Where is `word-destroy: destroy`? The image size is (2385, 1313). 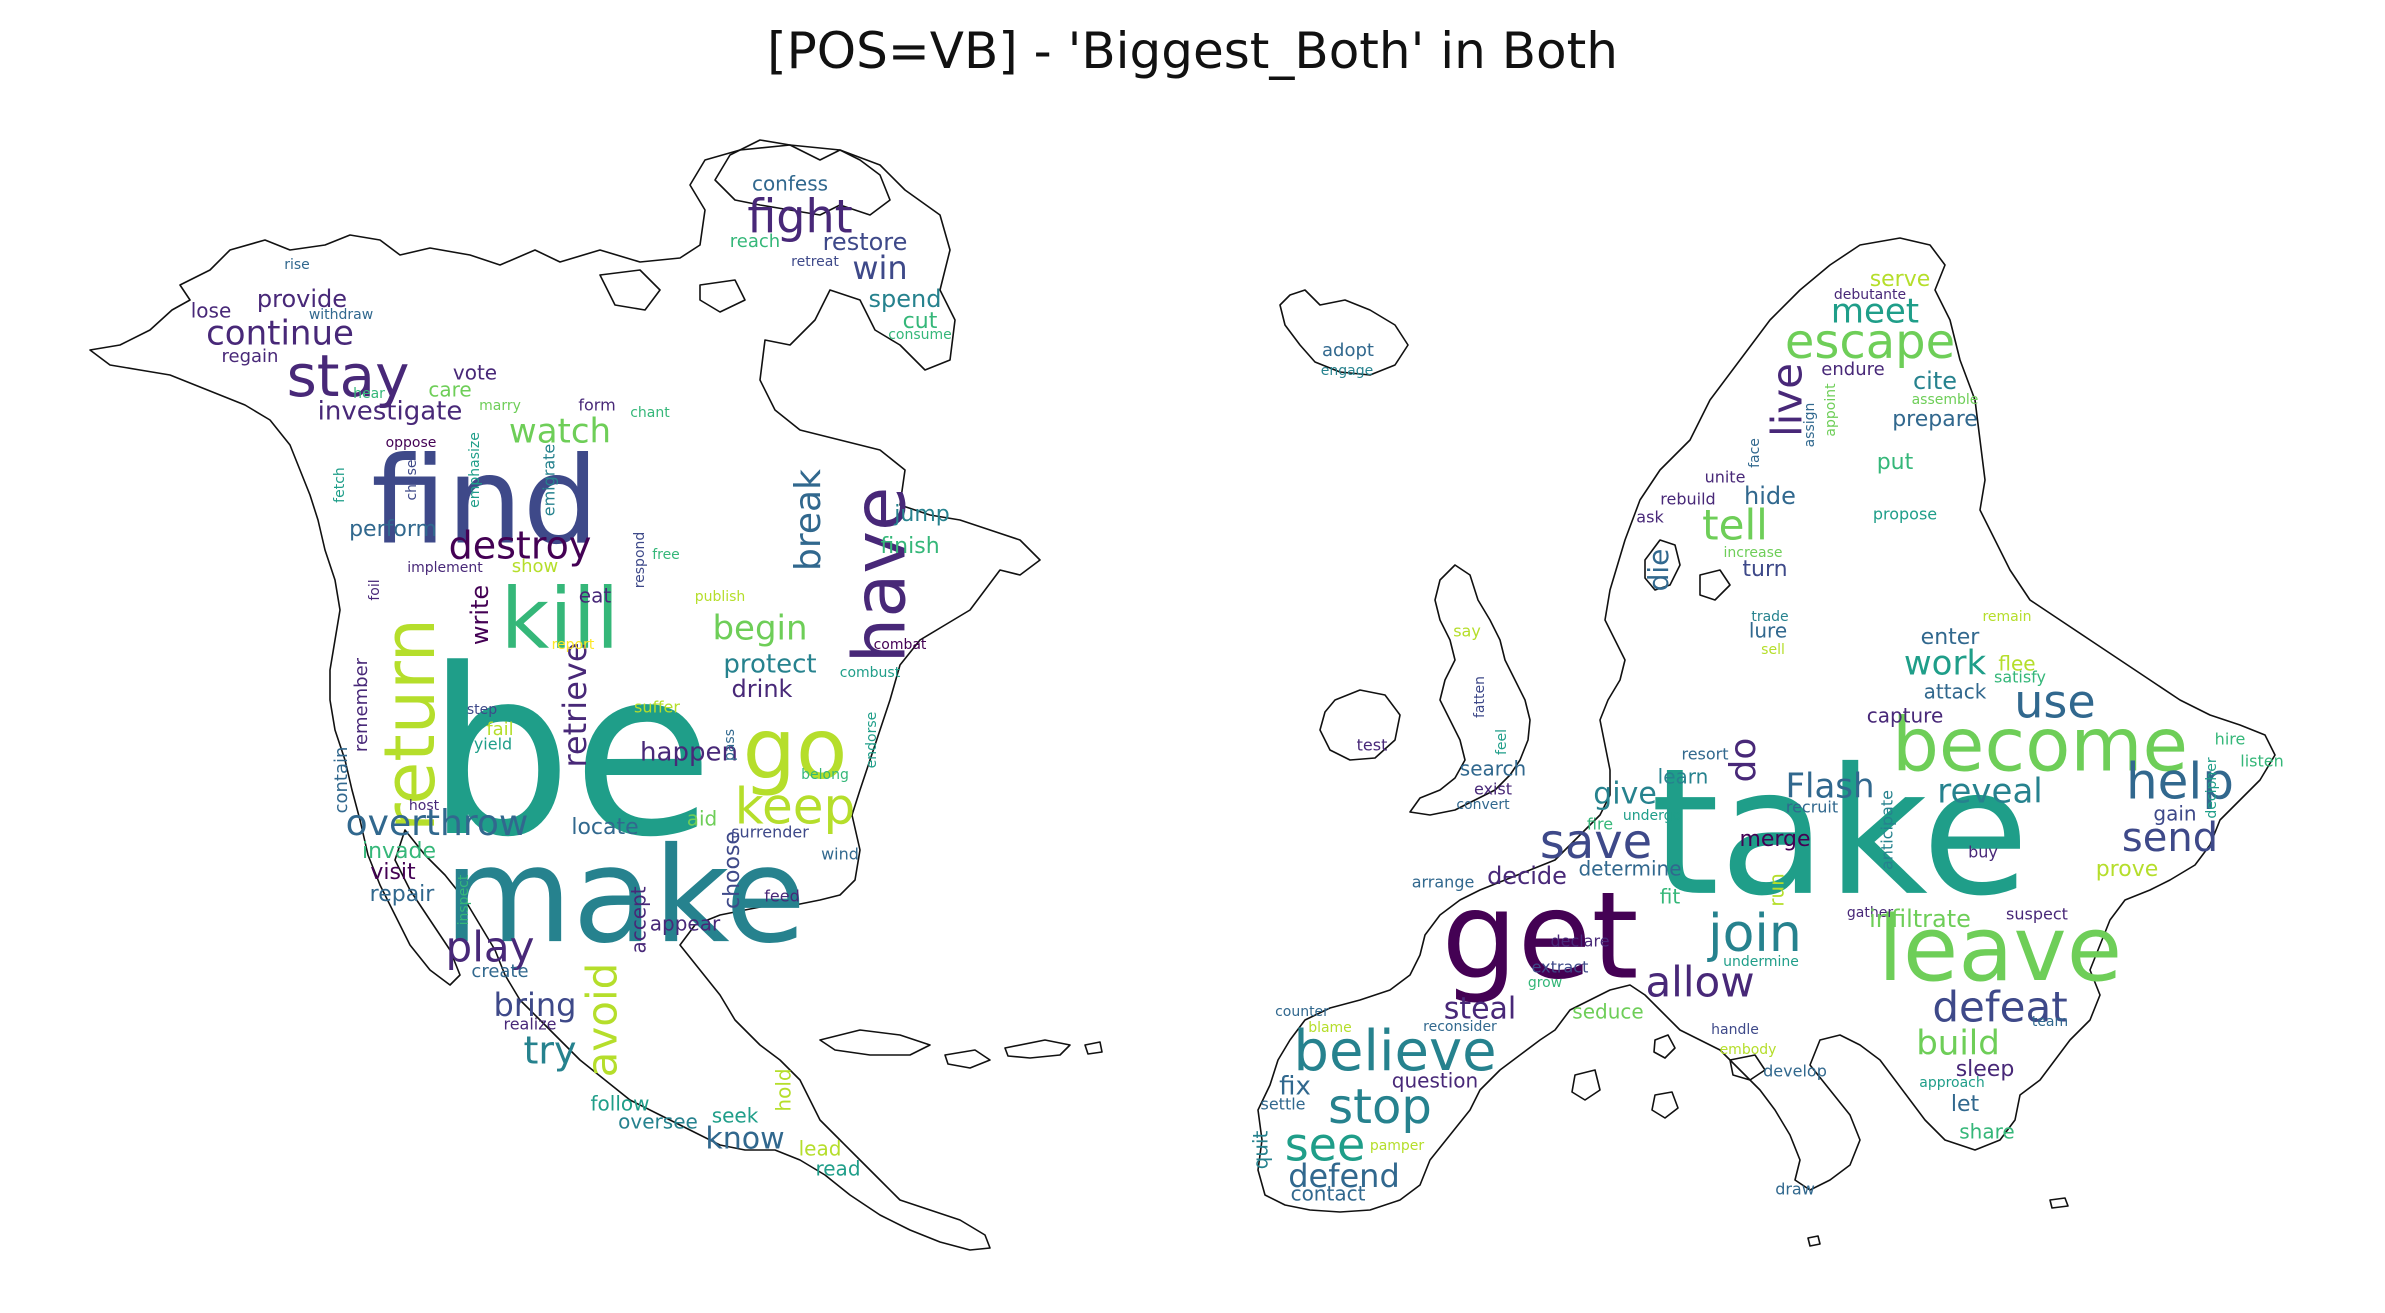 word-destroy: destroy is located at coordinates (520, 546).